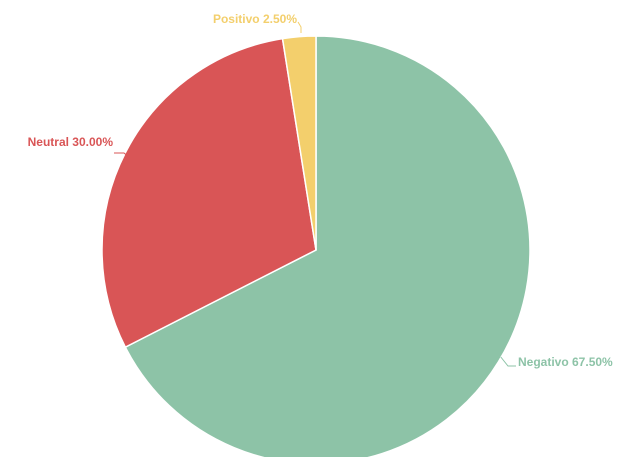  I want to click on leader-line-positivo, so click(299, 27).